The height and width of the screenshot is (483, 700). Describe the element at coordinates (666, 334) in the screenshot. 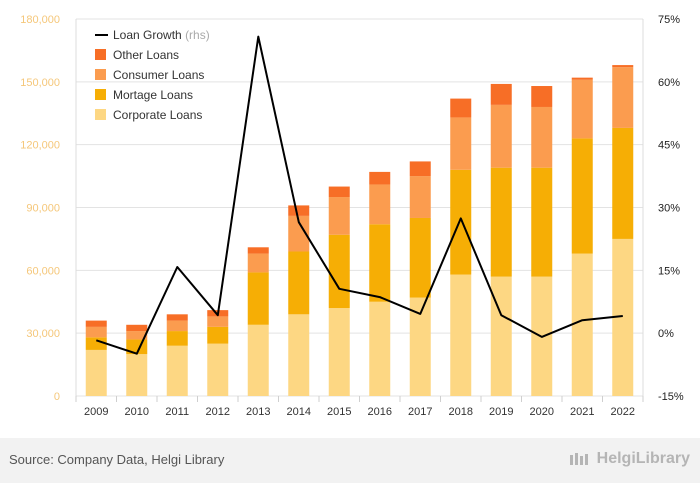

I see `y-right-tick-label: 0%` at that location.